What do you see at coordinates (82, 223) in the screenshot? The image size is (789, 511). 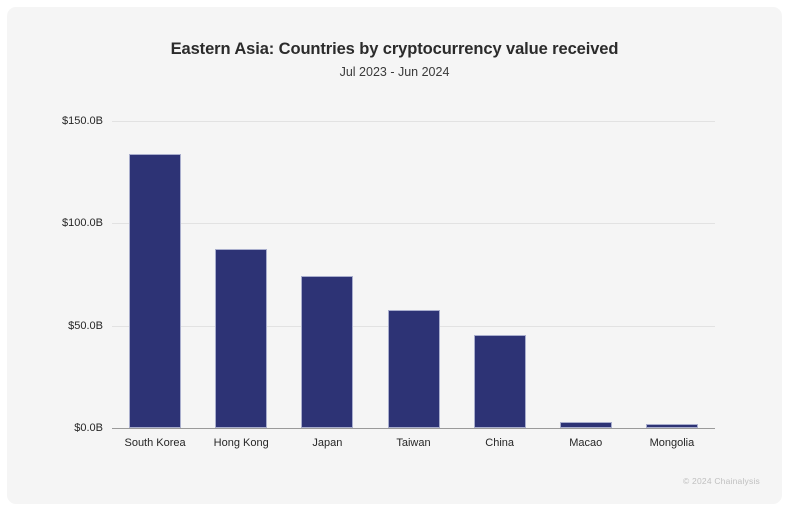 I see `y-axis-tick-label: $100.0B` at bounding box center [82, 223].